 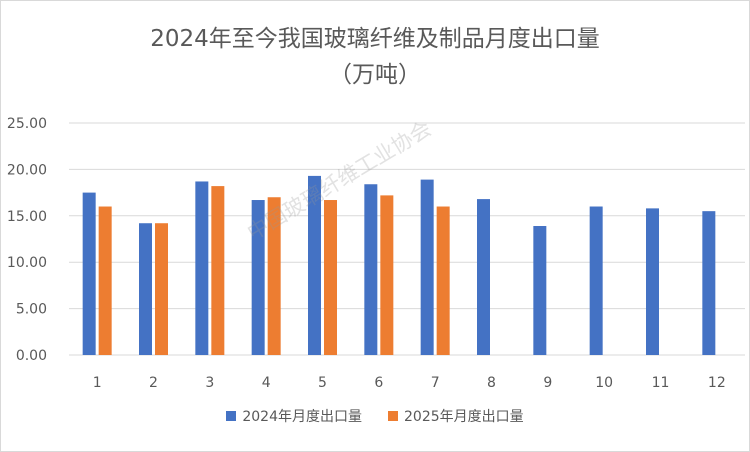 What do you see at coordinates (322, 383) in the screenshot?
I see `x-tick-label: 5` at bounding box center [322, 383].